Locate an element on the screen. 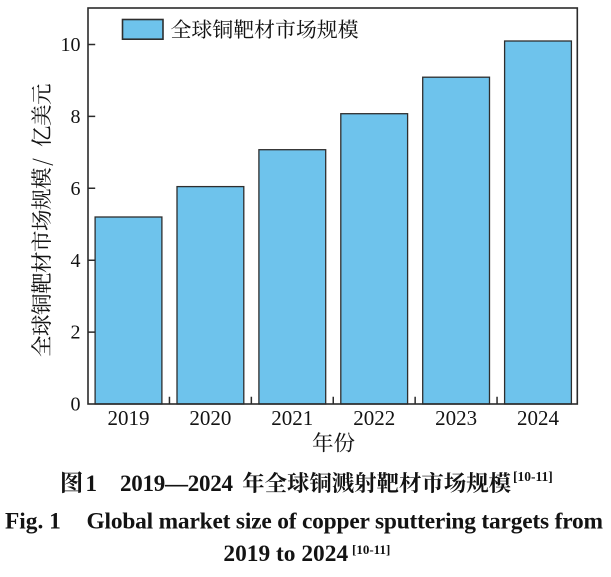 Image resolution: width=611 pixels, height=577 pixels. svg-text: Fig. 1 is located at coordinates (33, 522).